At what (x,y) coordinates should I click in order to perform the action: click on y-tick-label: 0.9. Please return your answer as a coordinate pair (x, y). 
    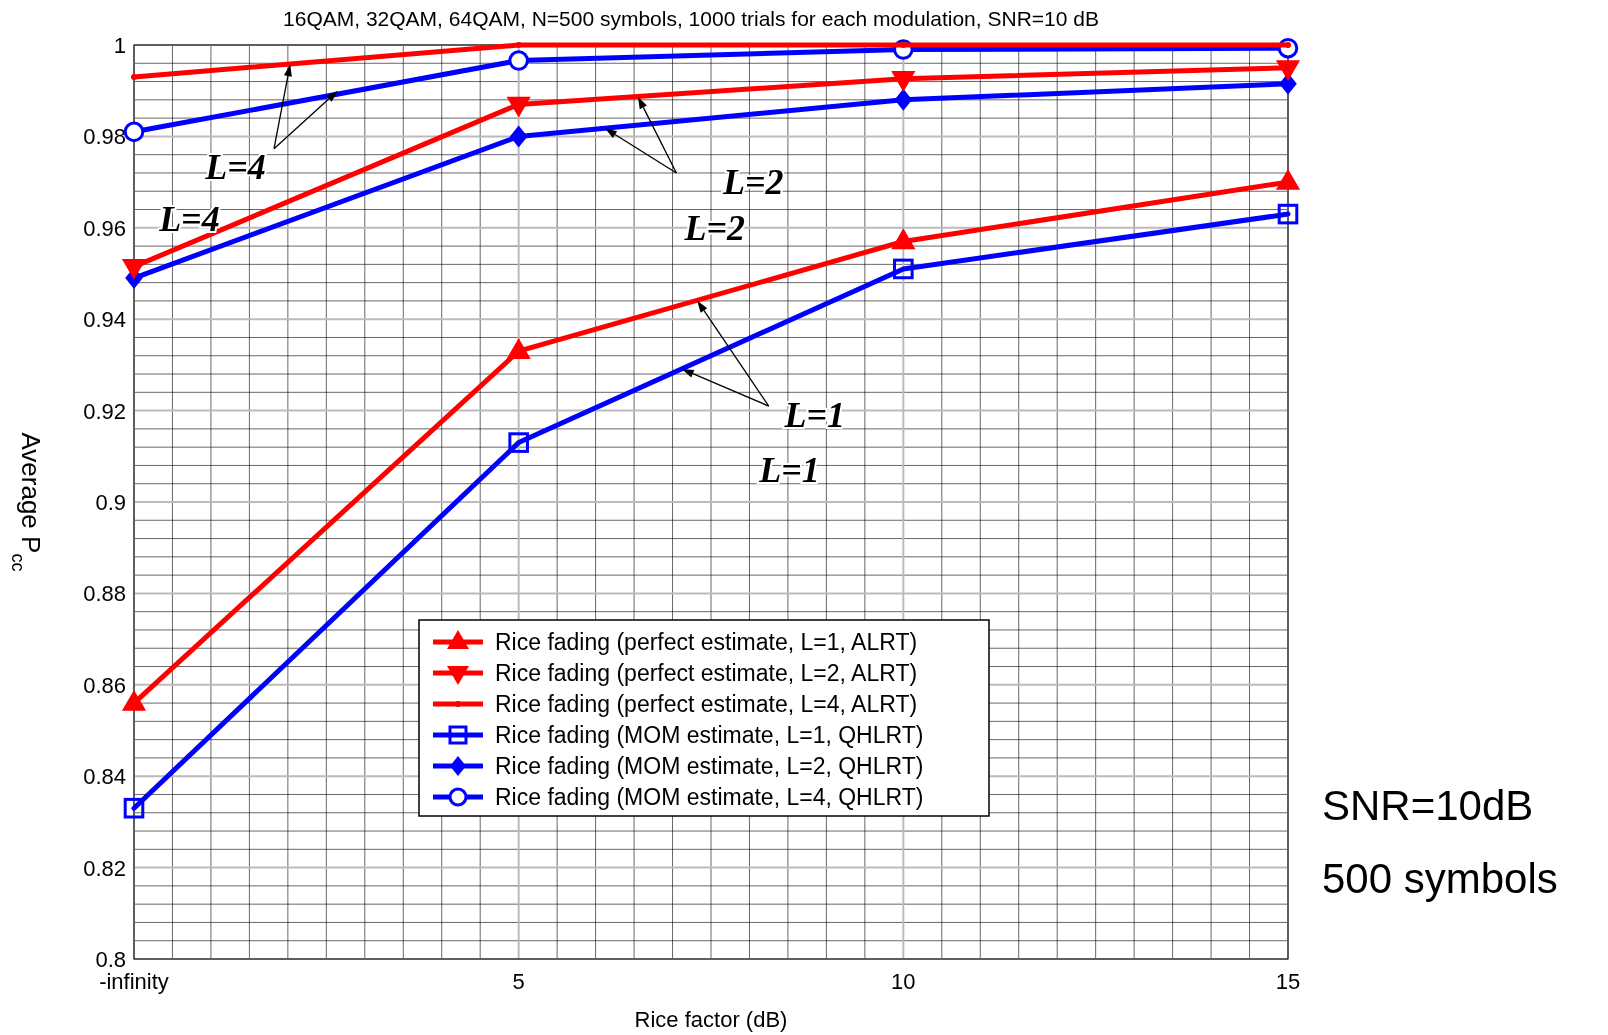
    Looking at the image, I should click on (110, 502).